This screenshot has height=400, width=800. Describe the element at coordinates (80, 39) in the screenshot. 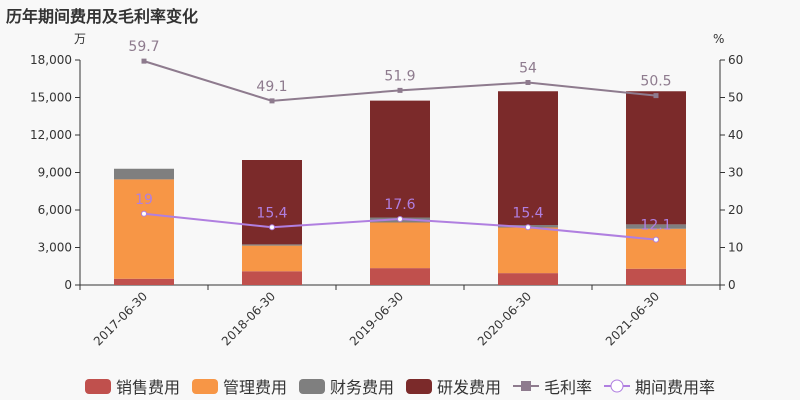

I see `y-left-unit: 万` at that location.